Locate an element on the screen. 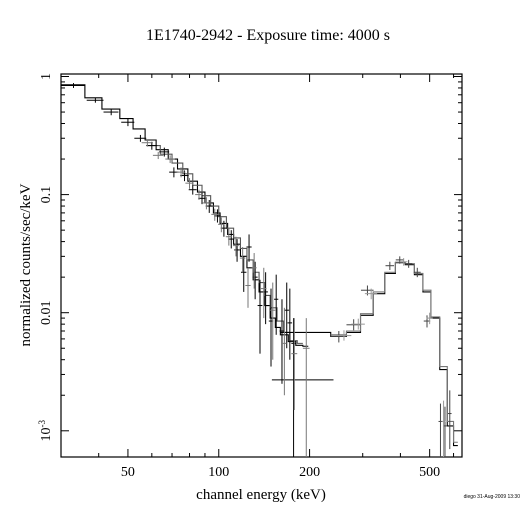  footer-stamp: diego 31-Aug-2009 13:30 is located at coordinates (492, 497).